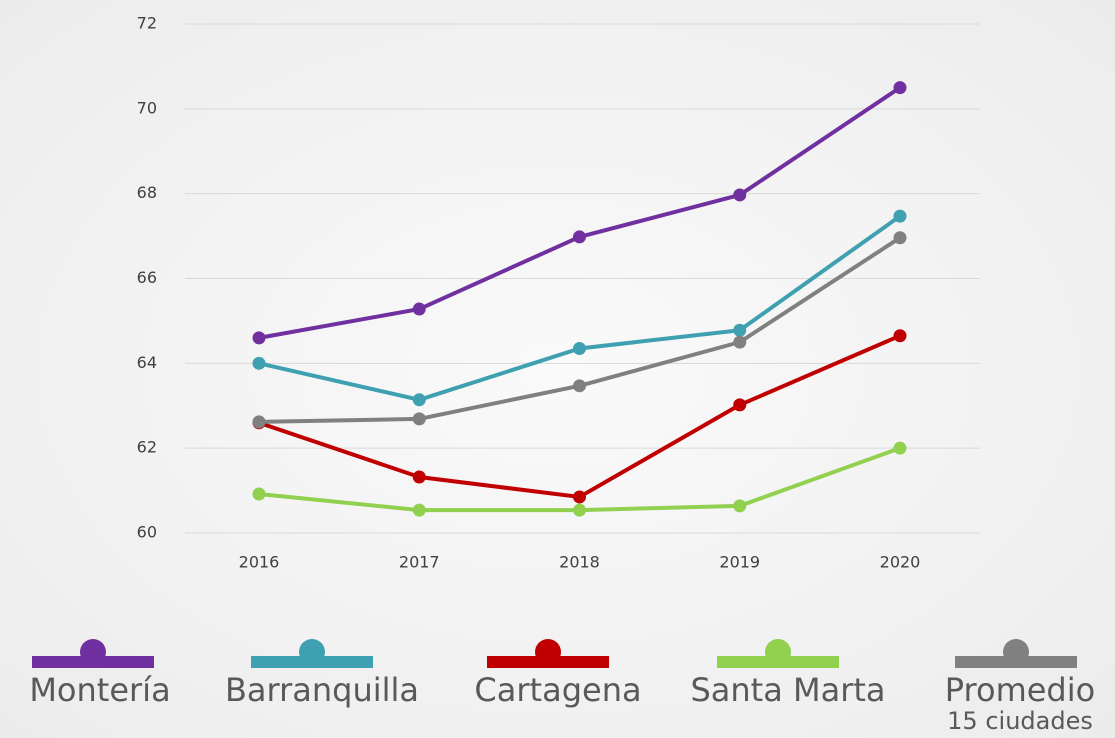 This screenshot has width=1115, height=738. Describe the element at coordinates (147, 362) in the screenshot. I see `y-tick-label: 64` at that location.